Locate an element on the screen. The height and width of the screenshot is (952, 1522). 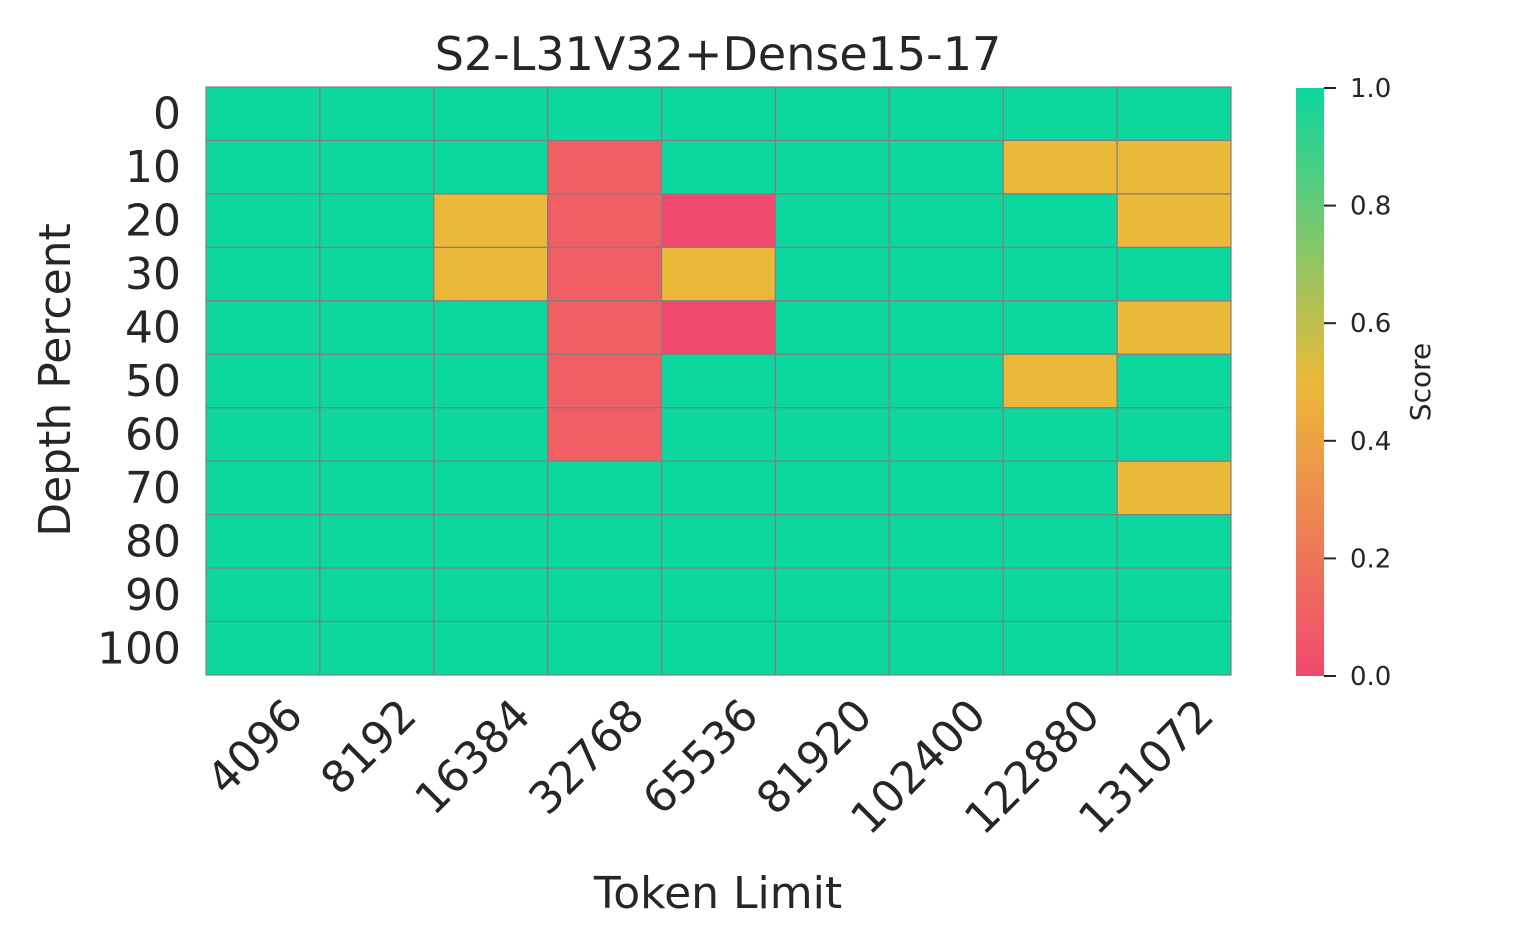
colorbar-tick-label: 0.0 is located at coordinates (1370, 677).